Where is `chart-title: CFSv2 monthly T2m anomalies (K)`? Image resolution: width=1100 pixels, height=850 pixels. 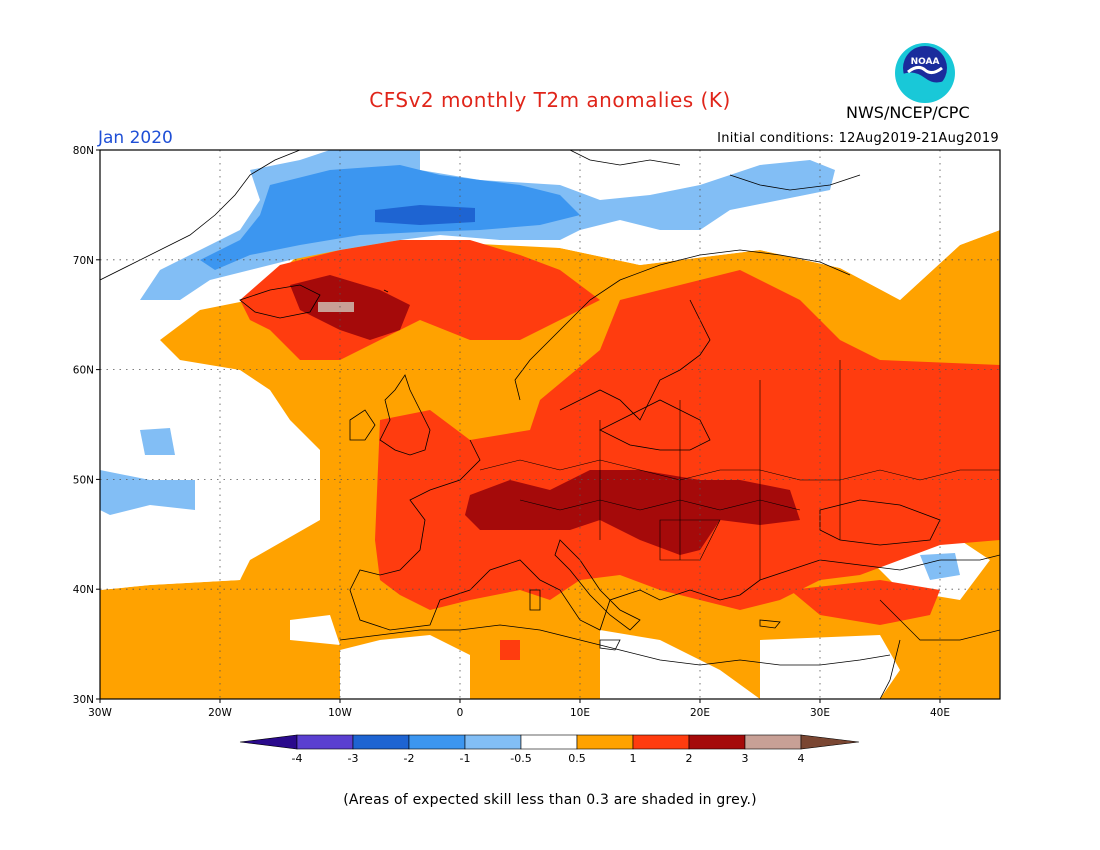 chart-title: CFSv2 monthly T2m anomalies (K) is located at coordinates (550, 100).